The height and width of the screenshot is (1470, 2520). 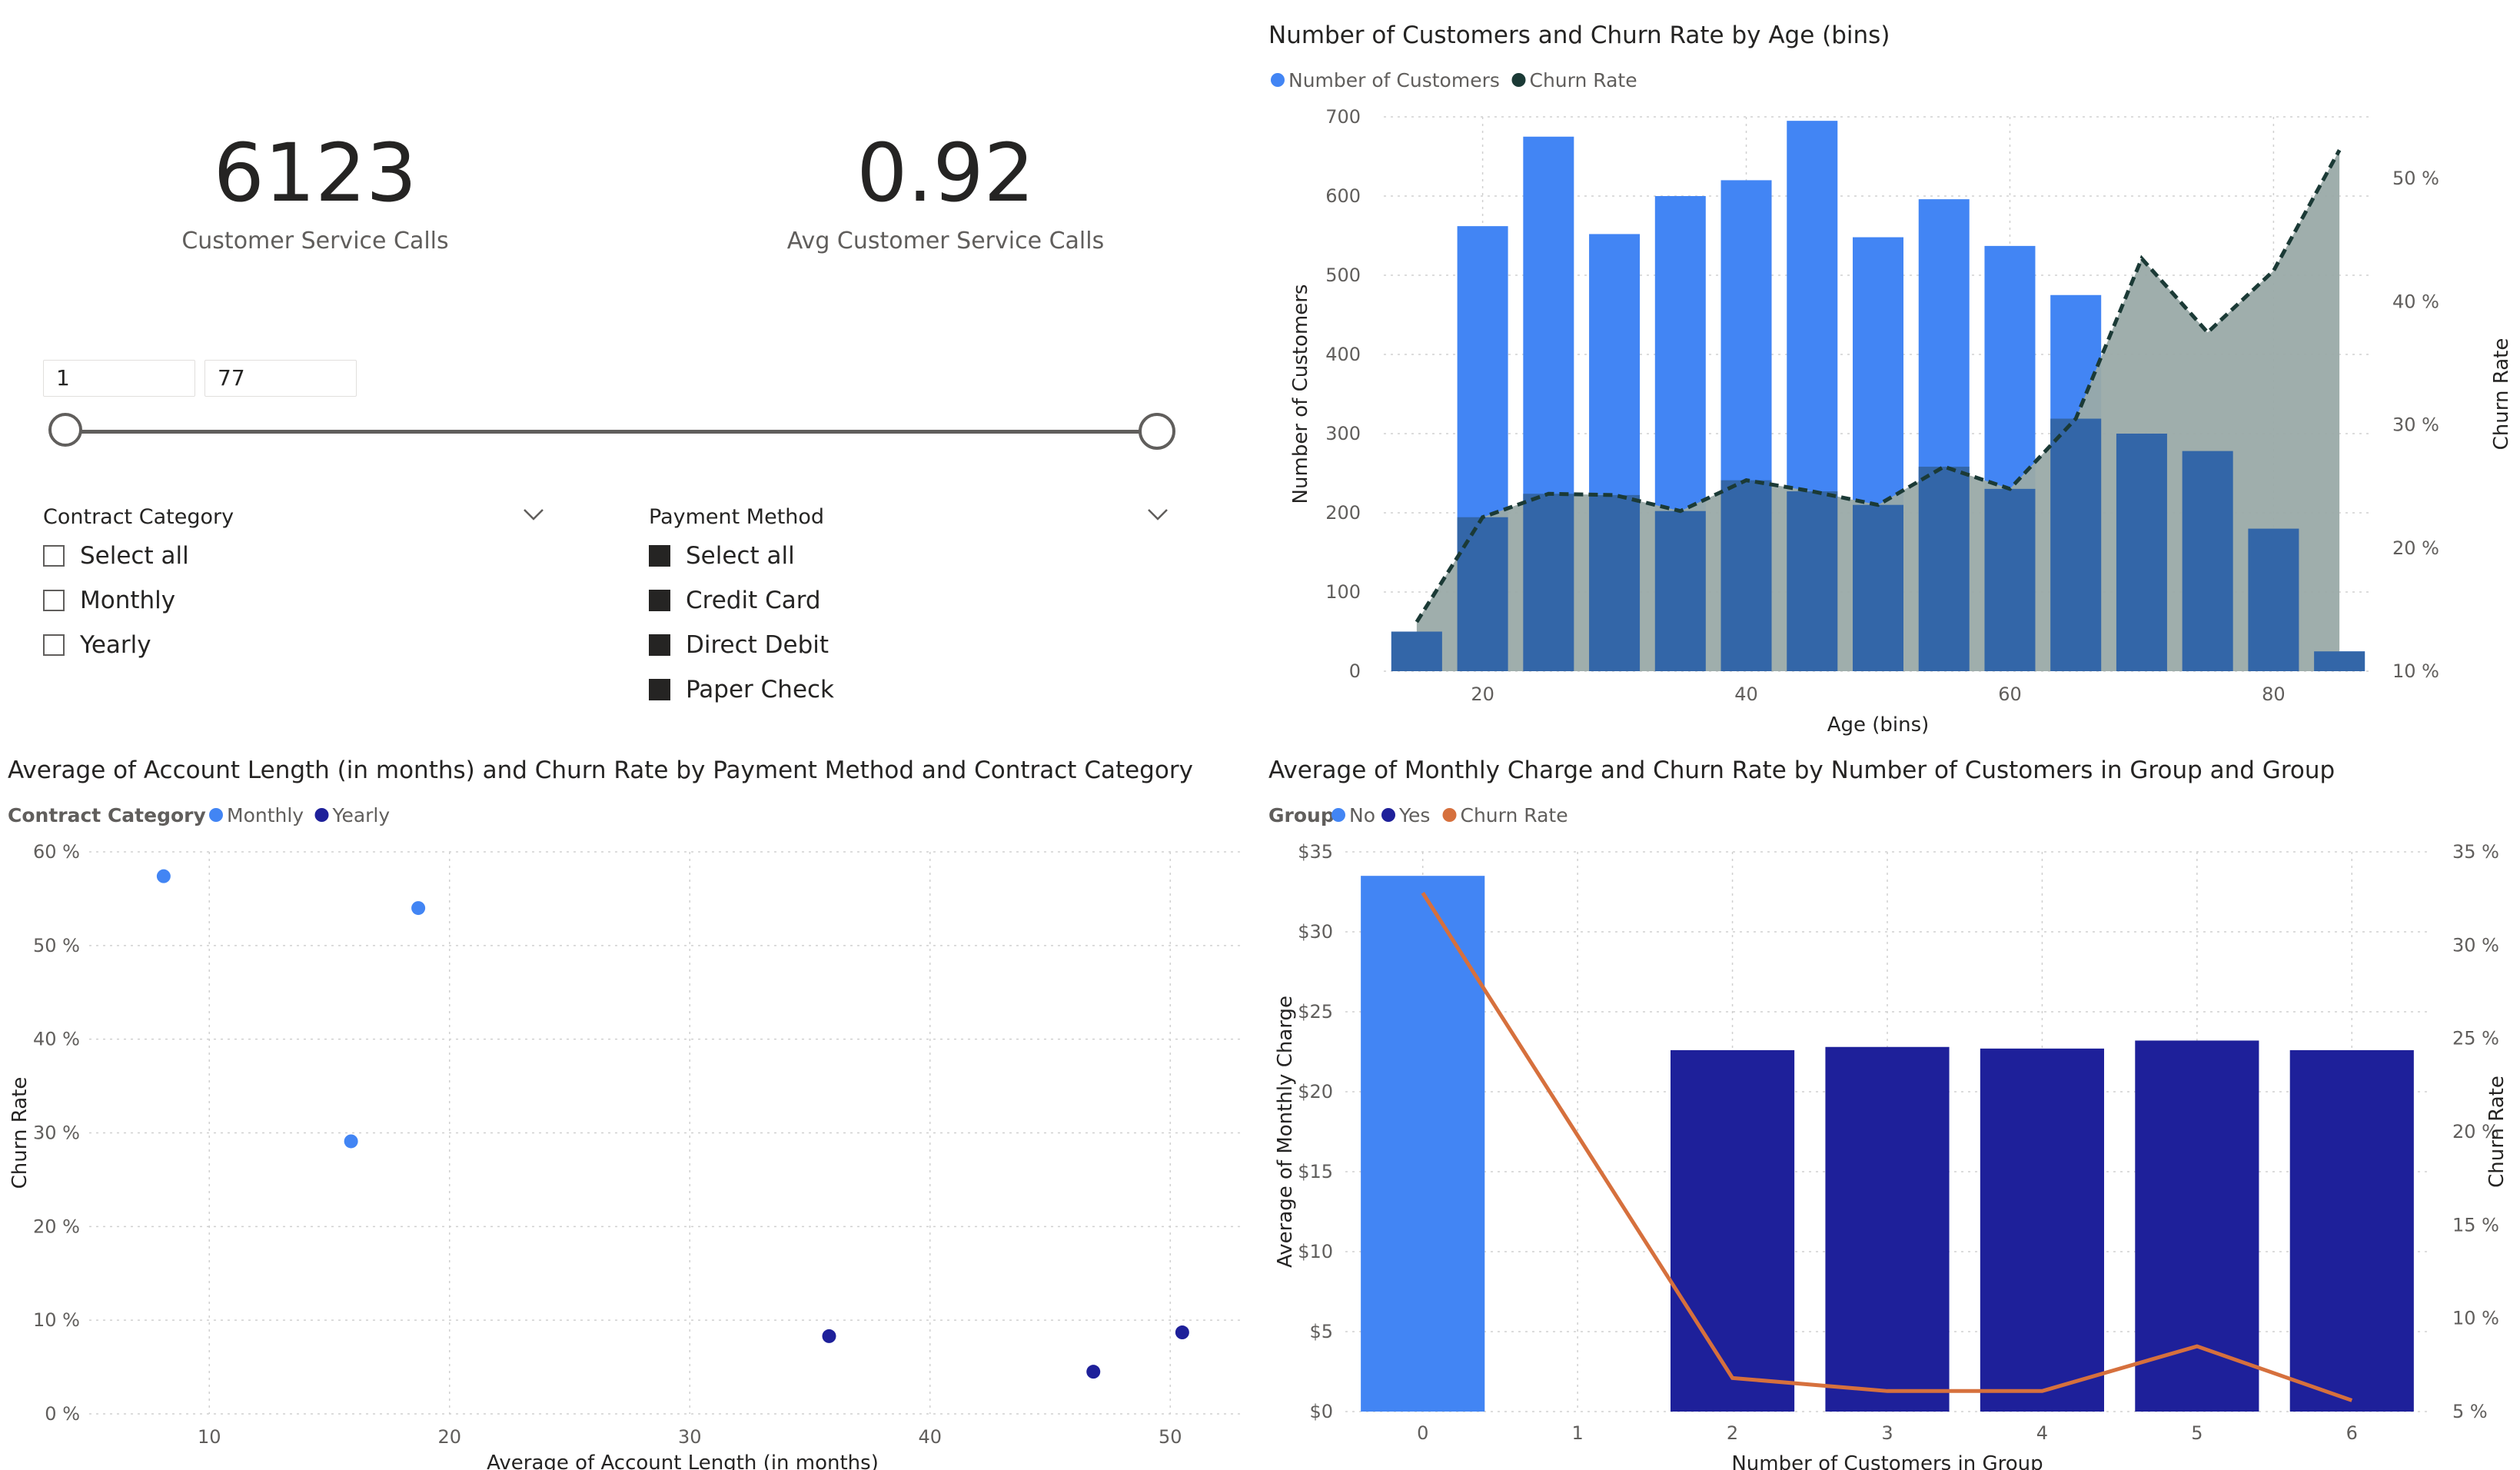 I want to click on x-axis-title: Number of Customers in Group, so click(x=1887, y=1461).